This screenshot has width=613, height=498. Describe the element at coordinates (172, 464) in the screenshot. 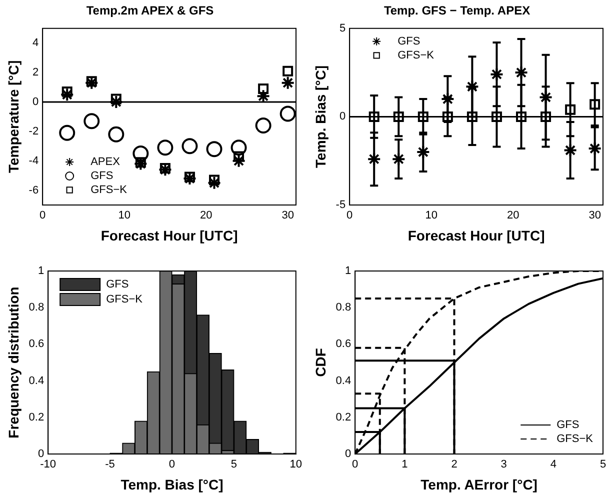

I see `x-tick-label: 0` at that location.